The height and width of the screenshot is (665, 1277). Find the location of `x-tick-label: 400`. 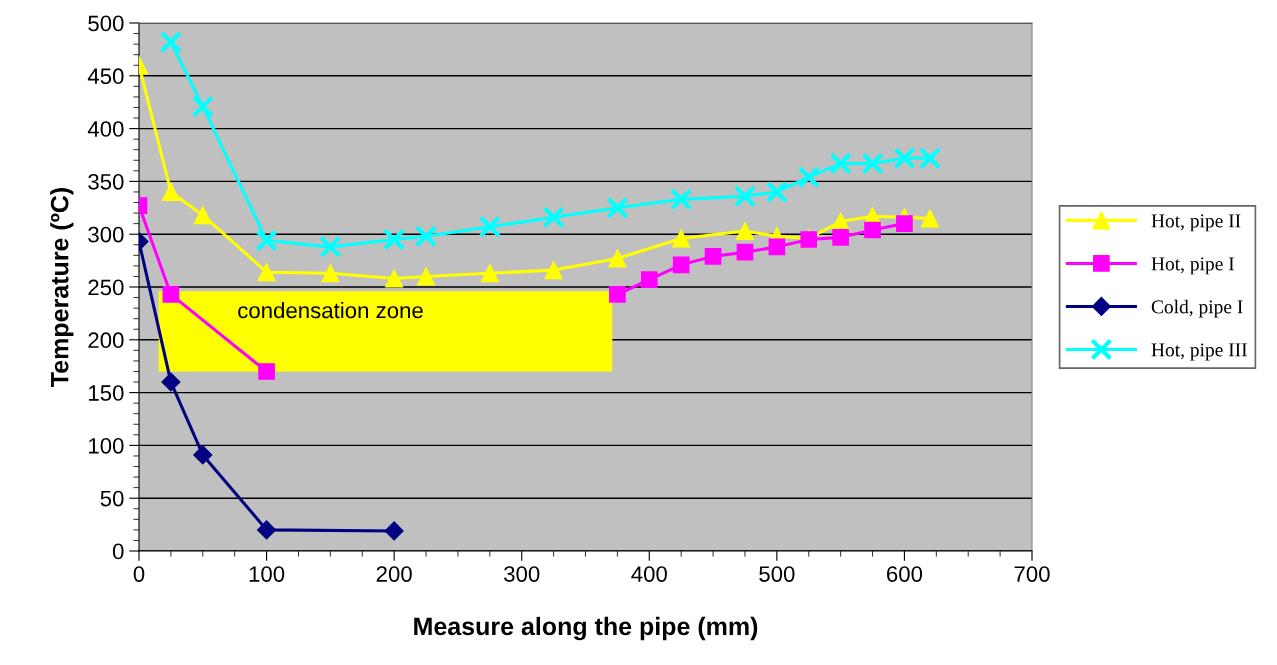

x-tick-label: 400 is located at coordinates (649, 574).